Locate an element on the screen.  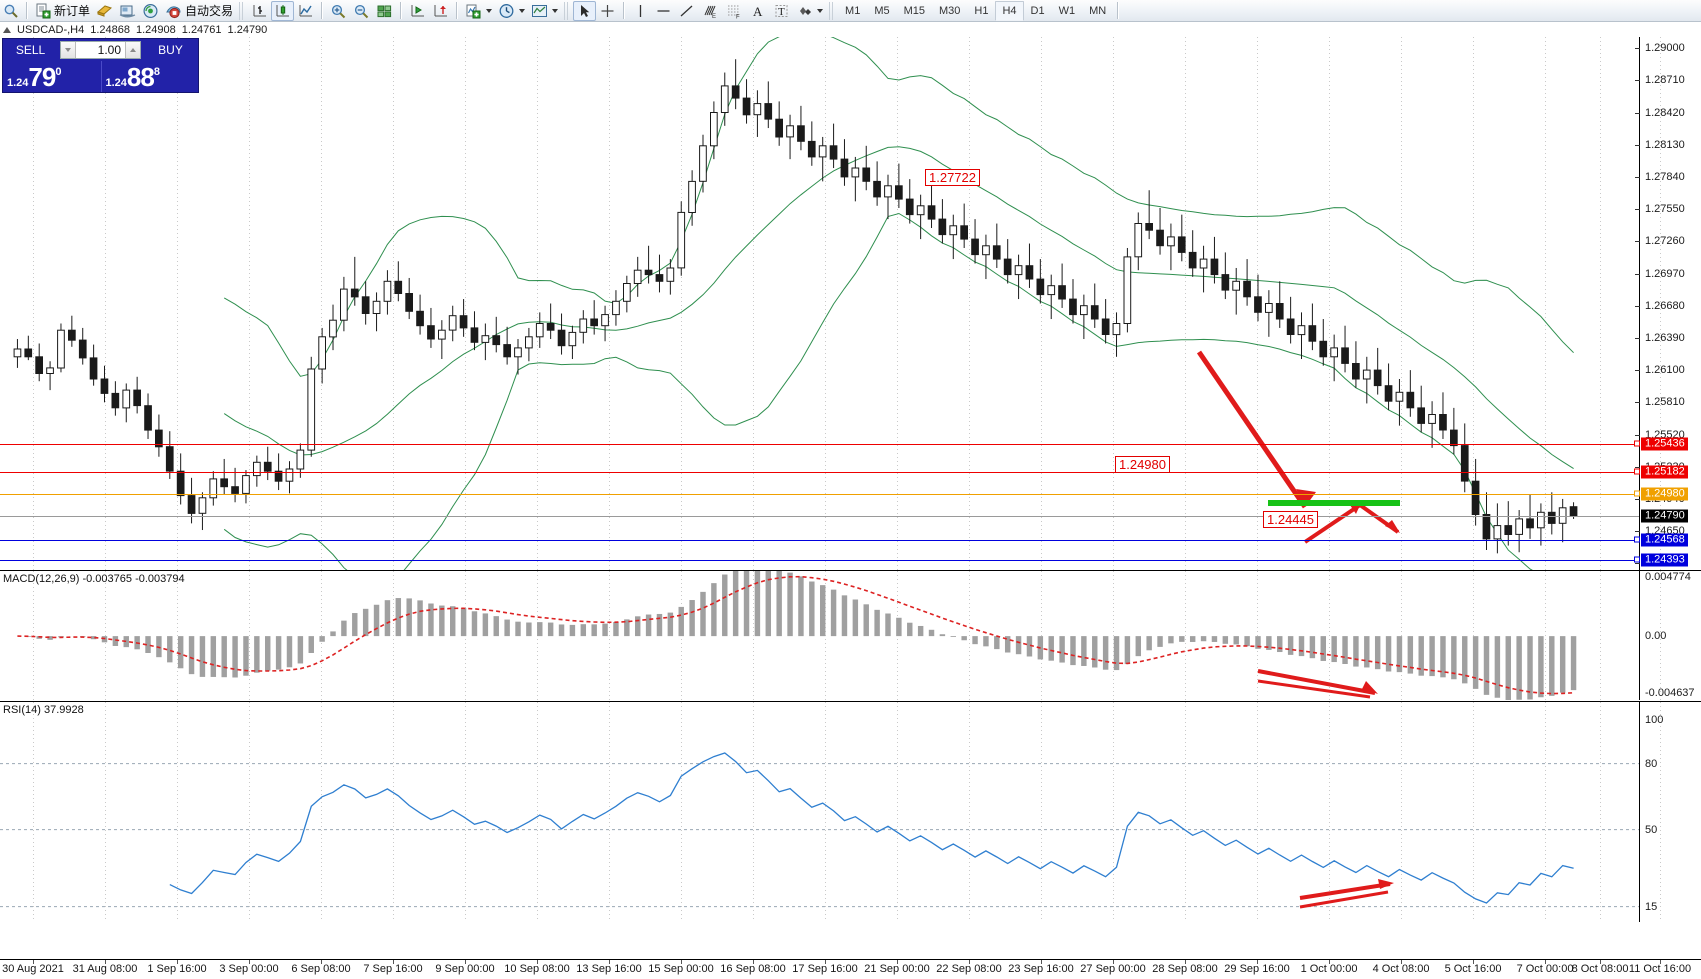
period-icon is located at coordinates (506, 11).